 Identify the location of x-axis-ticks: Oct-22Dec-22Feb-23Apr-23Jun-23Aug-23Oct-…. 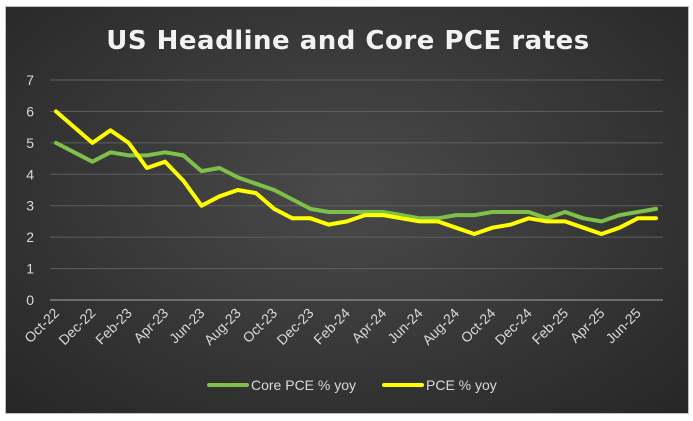
(332, 326).